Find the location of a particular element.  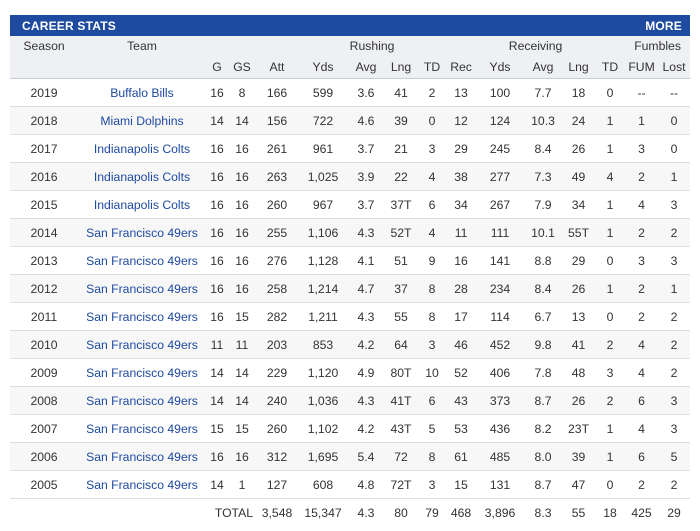

stat-cell-fum: -- is located at coordinates (642, 92).